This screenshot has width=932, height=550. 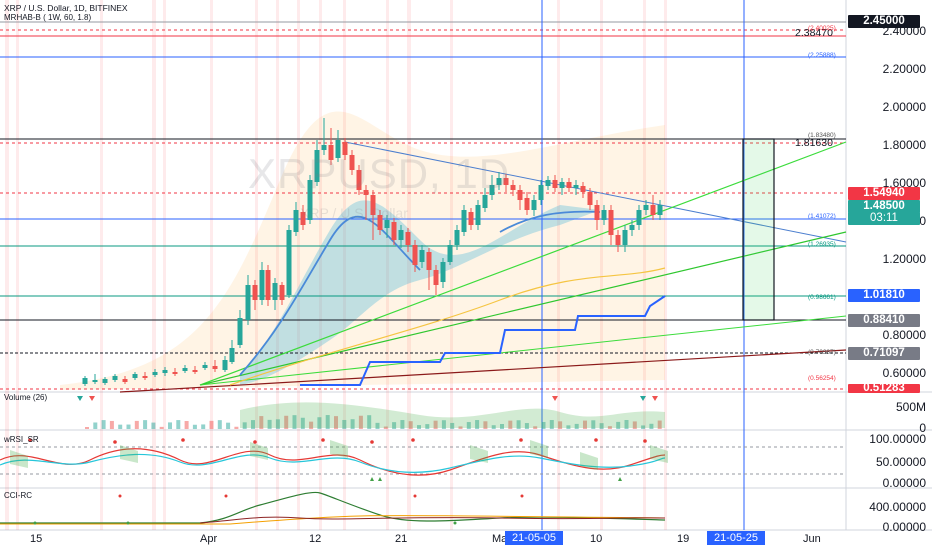 I want to click on fib-label: (1.26935), so click(x=822, y=244).